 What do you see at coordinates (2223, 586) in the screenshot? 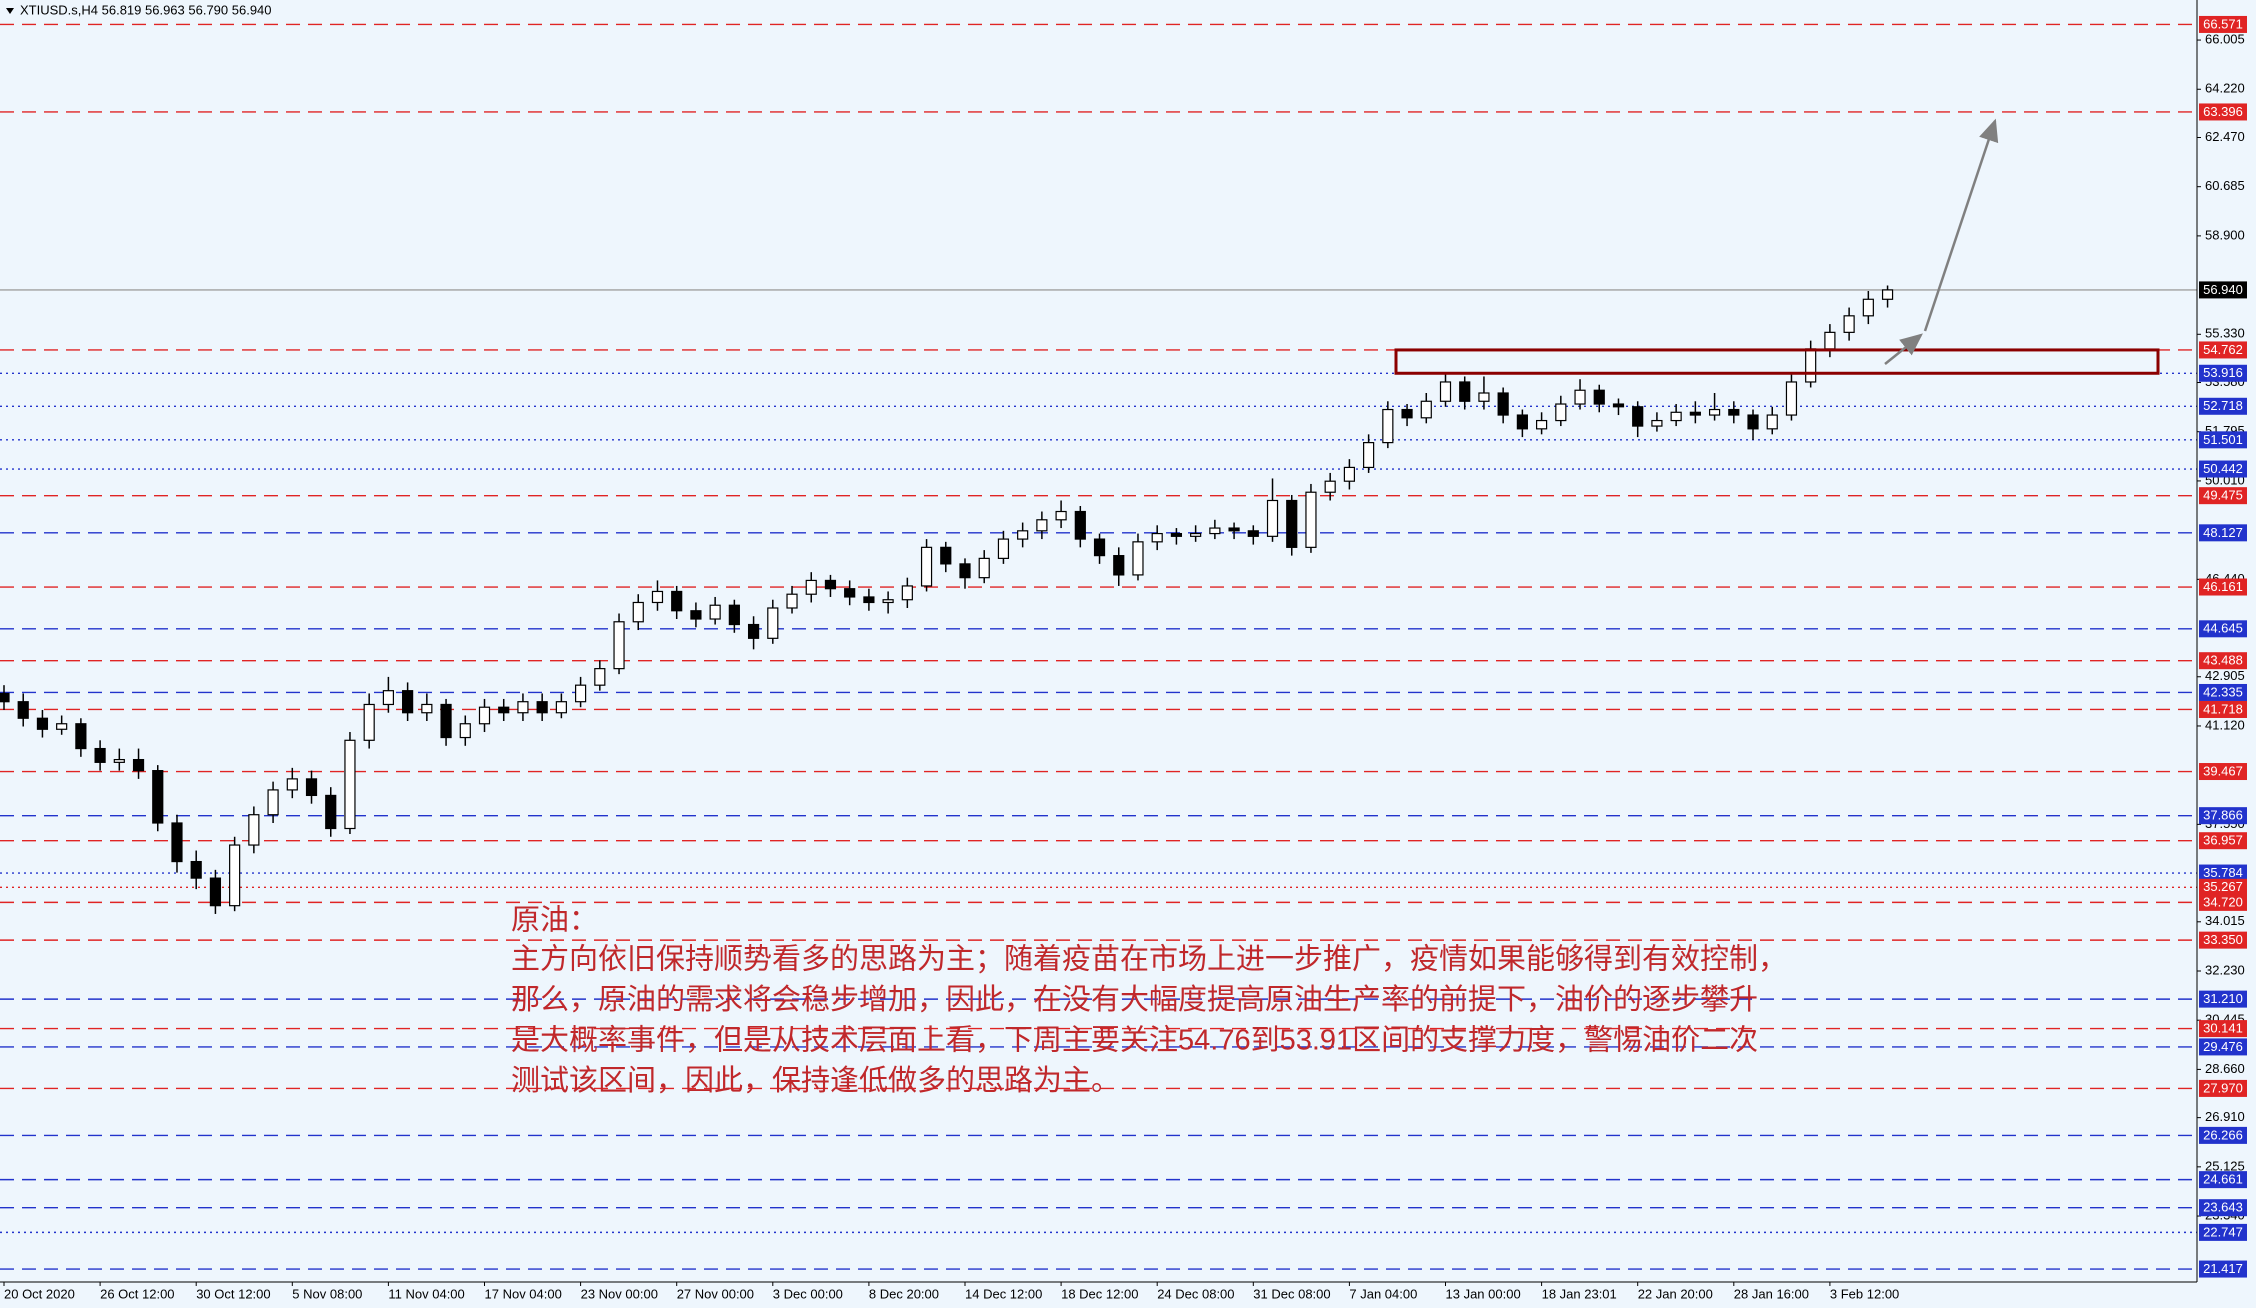
I see `level-label: 46.161` at bounding box center [2223, 586].